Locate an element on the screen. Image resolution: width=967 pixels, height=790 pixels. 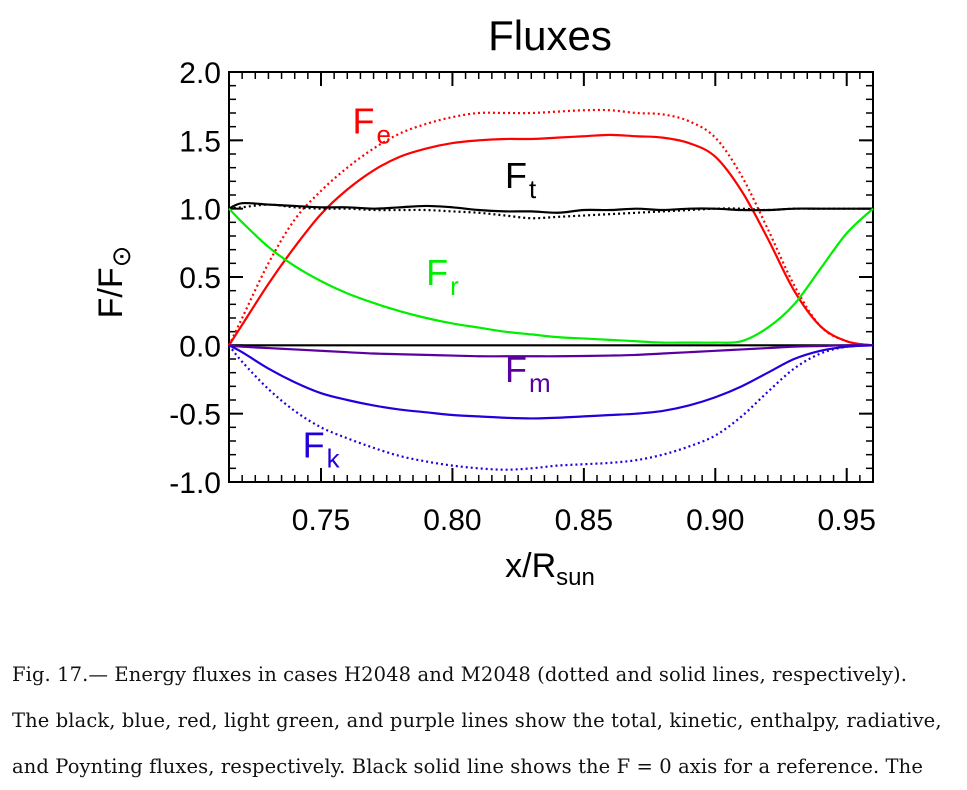
x-tick-label: 0.85 is located at coordinates (584, 520).